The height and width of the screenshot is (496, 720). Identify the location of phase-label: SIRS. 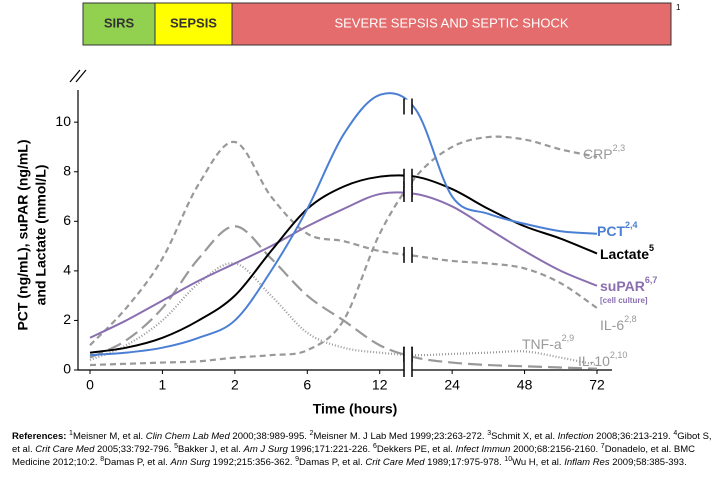
(119, 22).